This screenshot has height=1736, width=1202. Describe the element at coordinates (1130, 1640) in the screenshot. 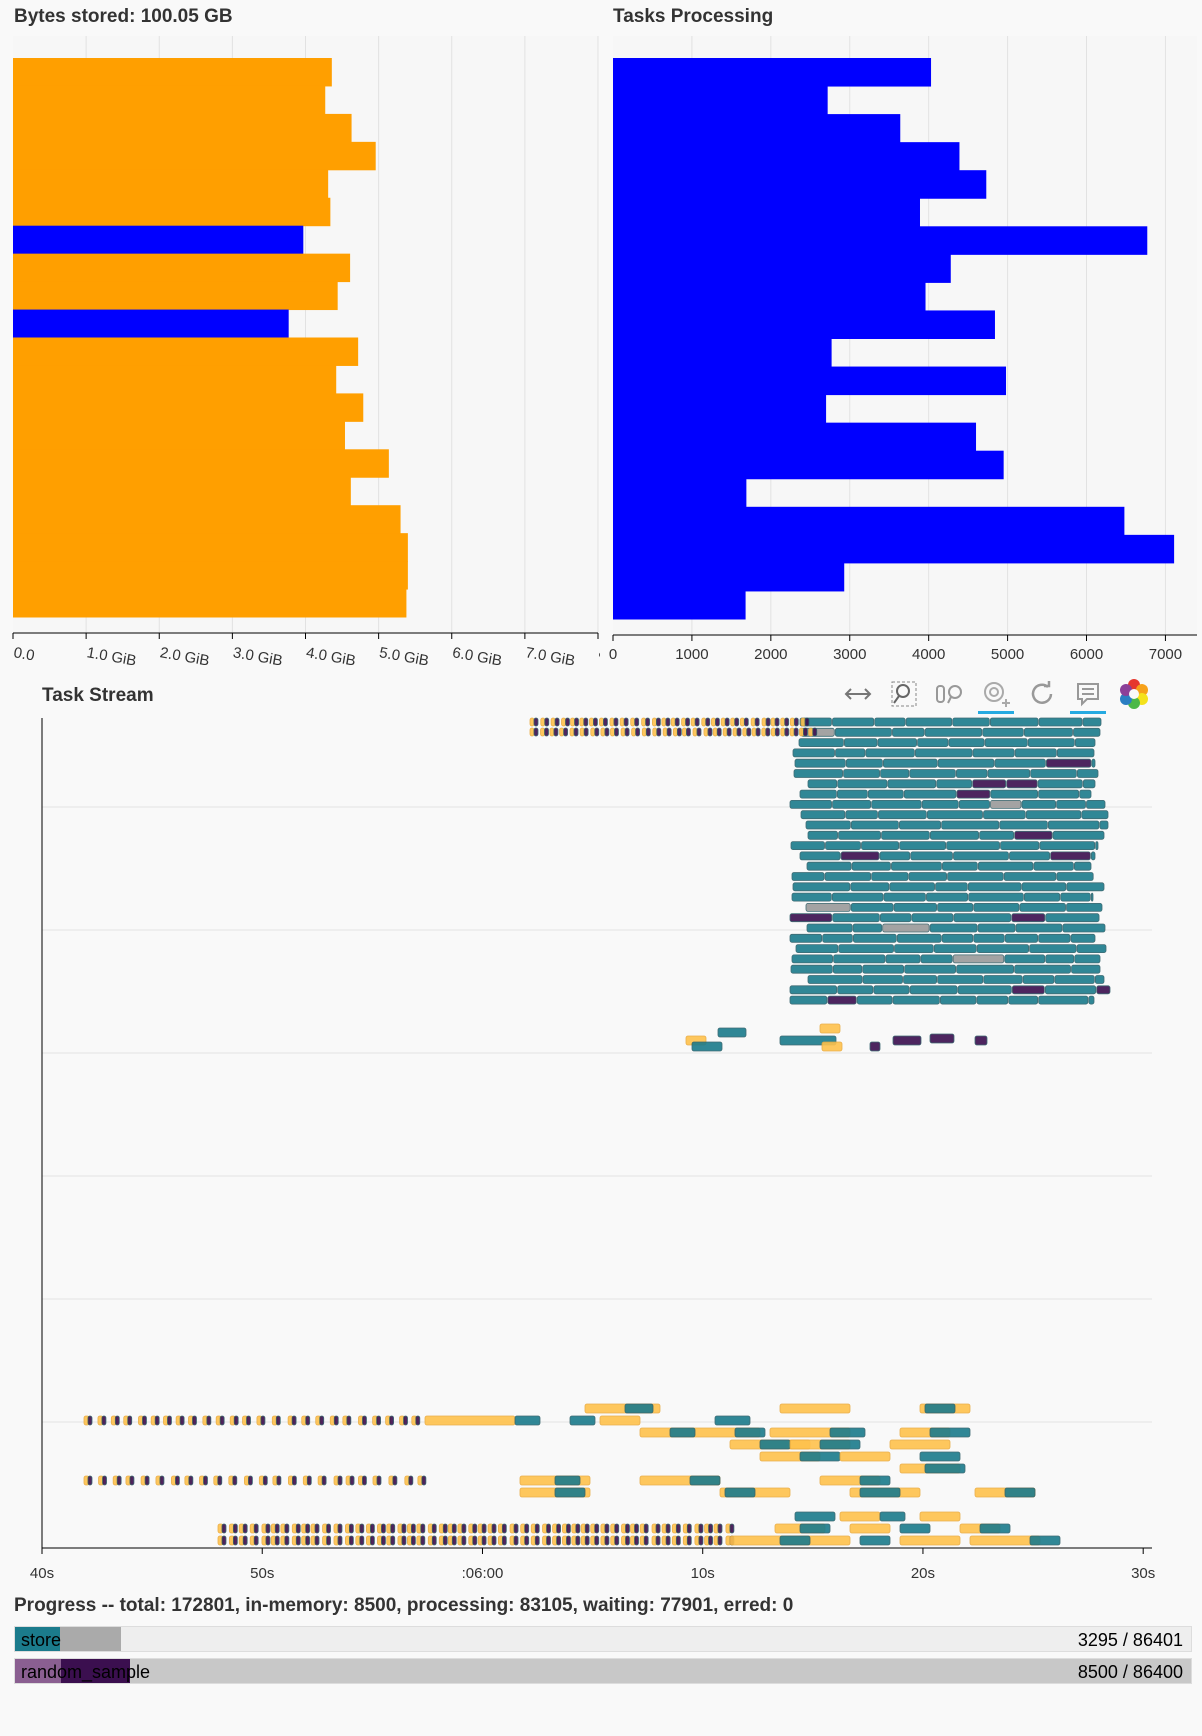

I see `progress-count: 3295 / 86401` at that location.